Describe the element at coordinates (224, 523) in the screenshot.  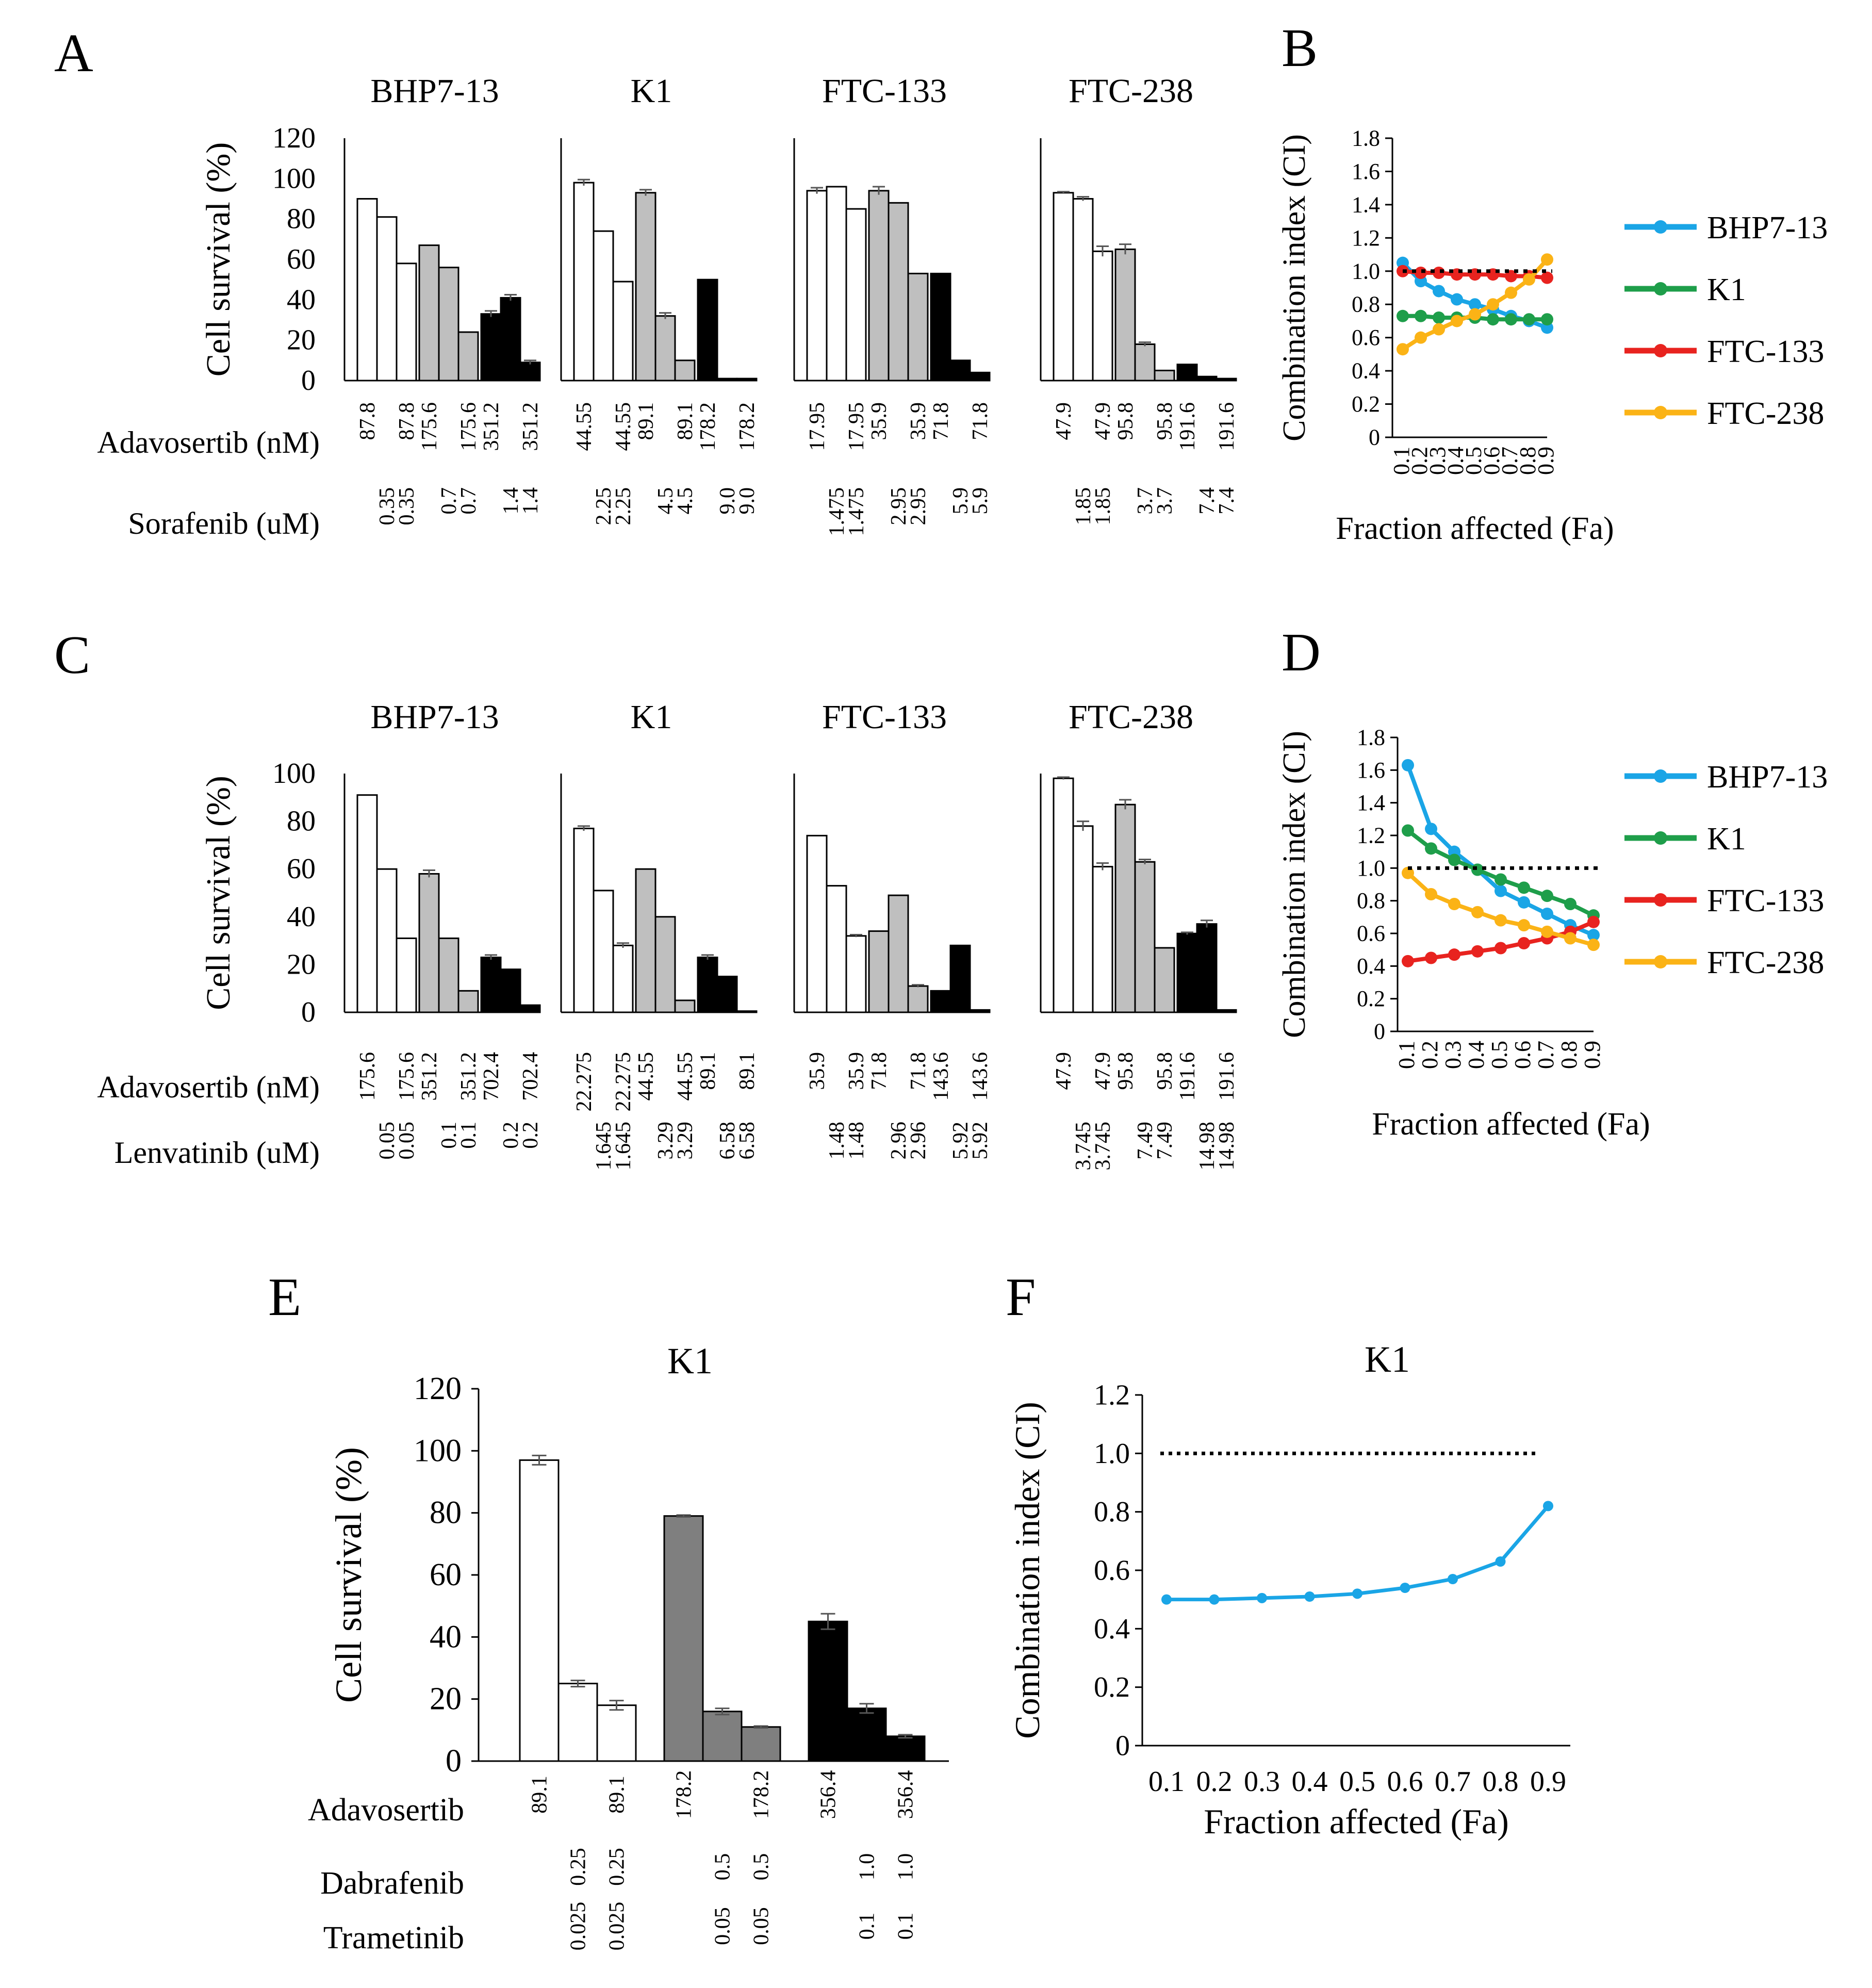
I see `row-label: Sorafenib (uM)` at that location.